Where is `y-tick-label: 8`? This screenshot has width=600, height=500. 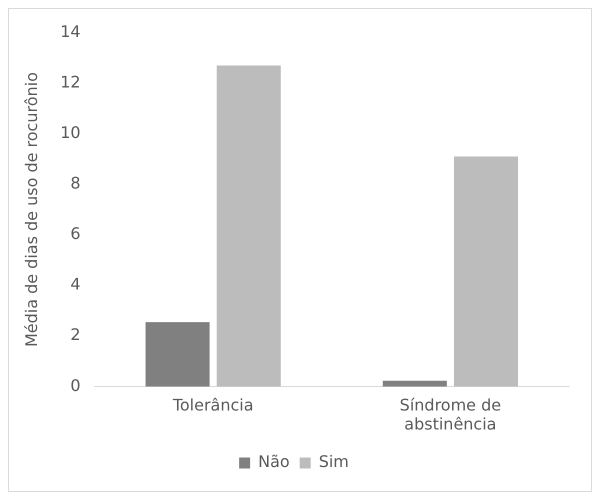 y-tick-label: 8 is located at coordinates (75, 182).